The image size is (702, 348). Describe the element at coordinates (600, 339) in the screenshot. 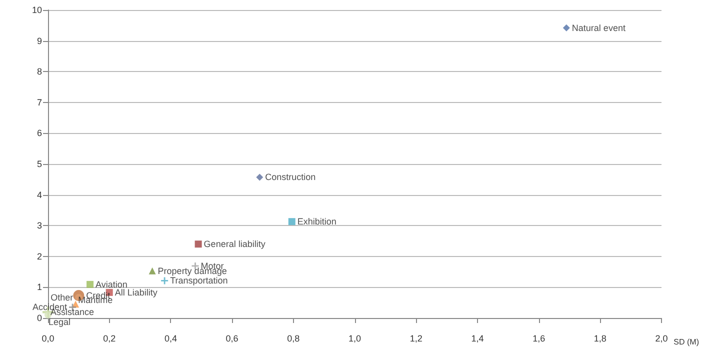

I see `x-tick-label: 1,8` at that location.